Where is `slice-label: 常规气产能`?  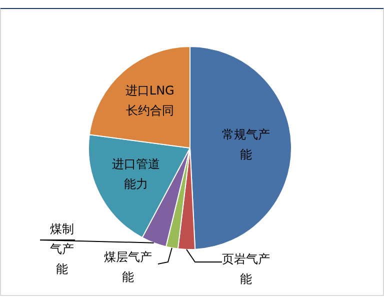 slice-label: 常规气产能 is located at coordinates (246, 145).